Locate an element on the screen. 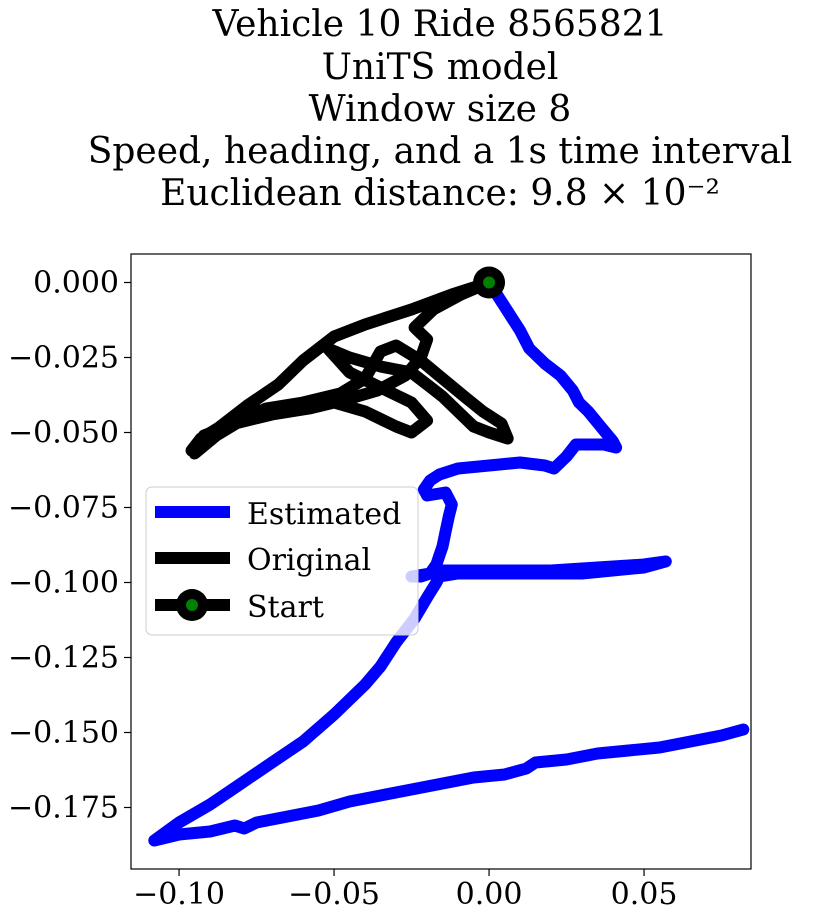 This screenshot has height=916, width=814. x-tick-label: 0.00 is located at coordinates (489, 894).